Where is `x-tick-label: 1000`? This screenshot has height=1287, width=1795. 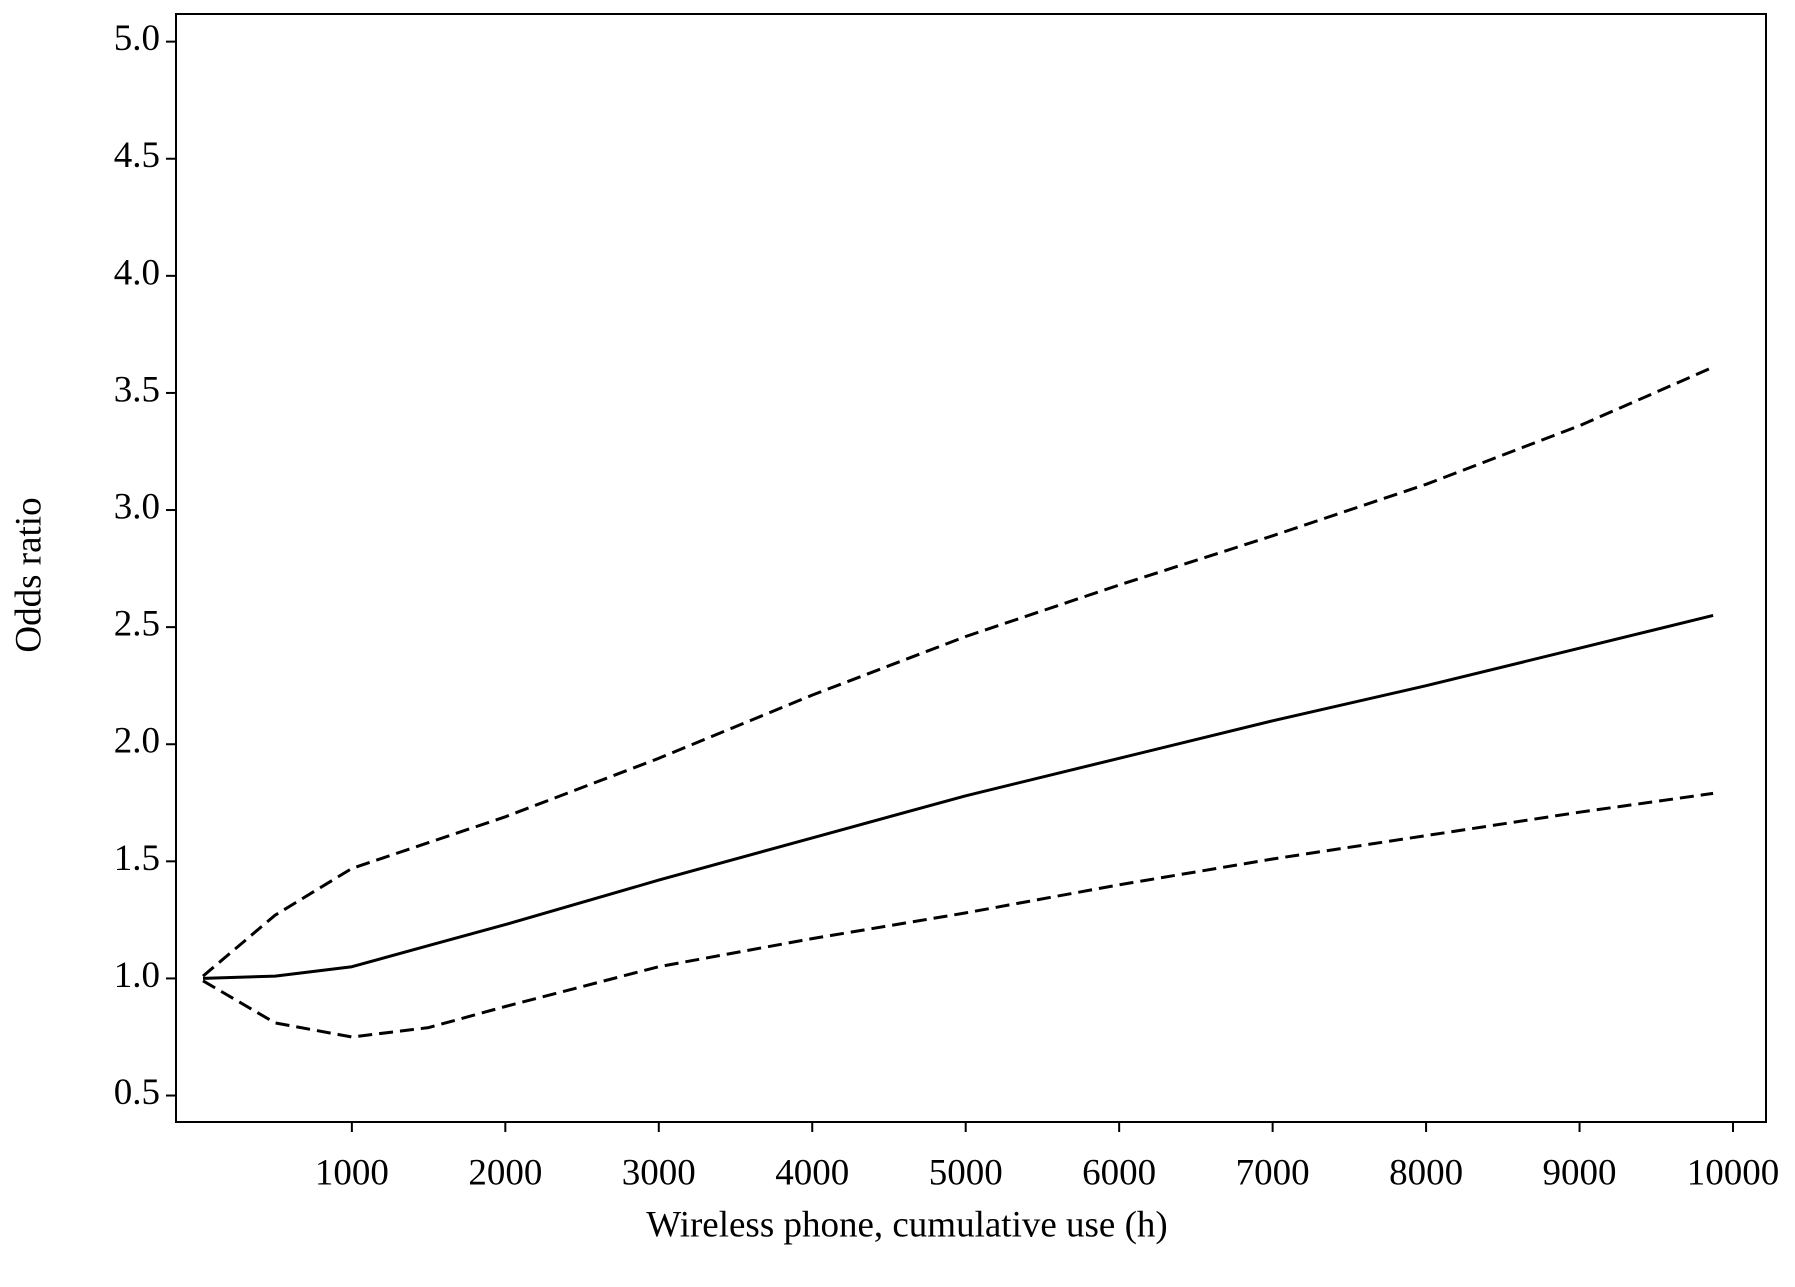 x-tick-label: 1000 is located at coordinates (352, 1172).